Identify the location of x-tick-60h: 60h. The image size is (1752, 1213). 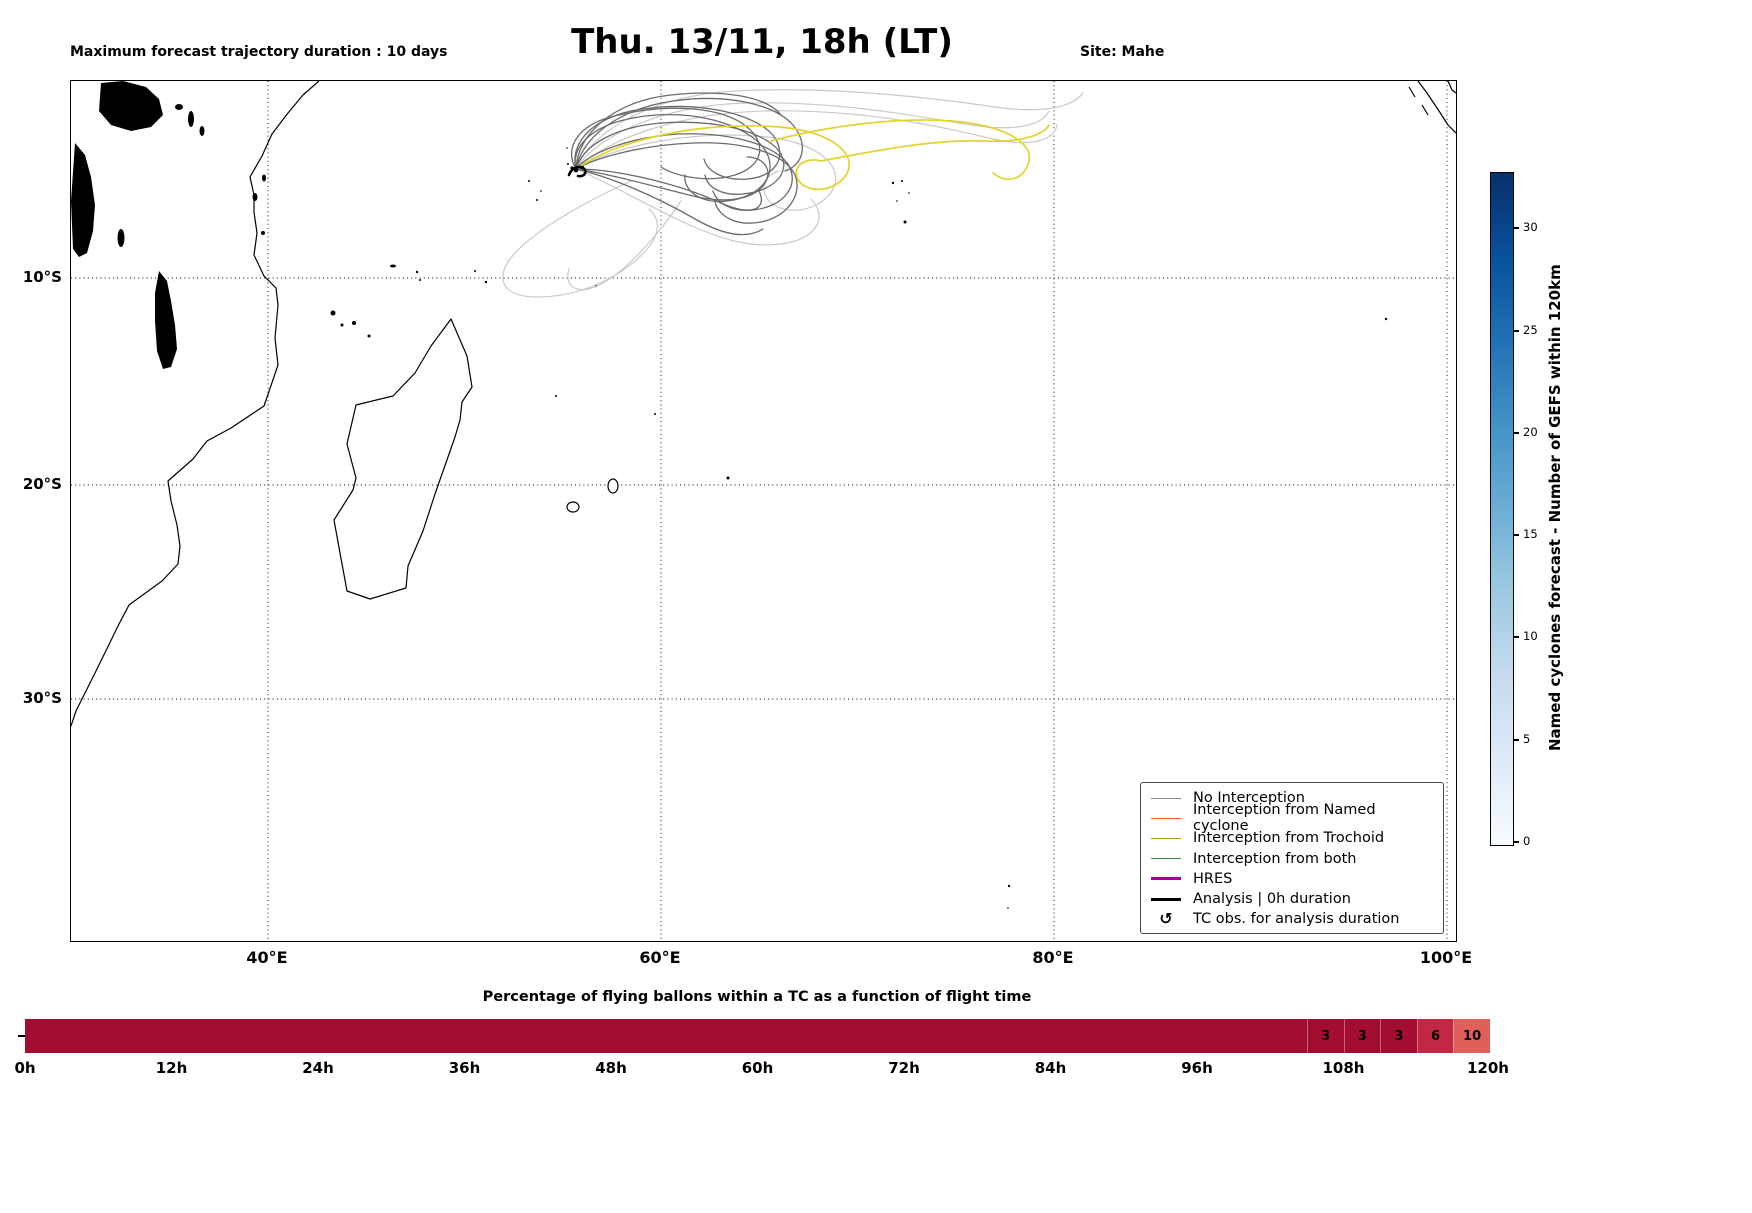
(757, 1068).